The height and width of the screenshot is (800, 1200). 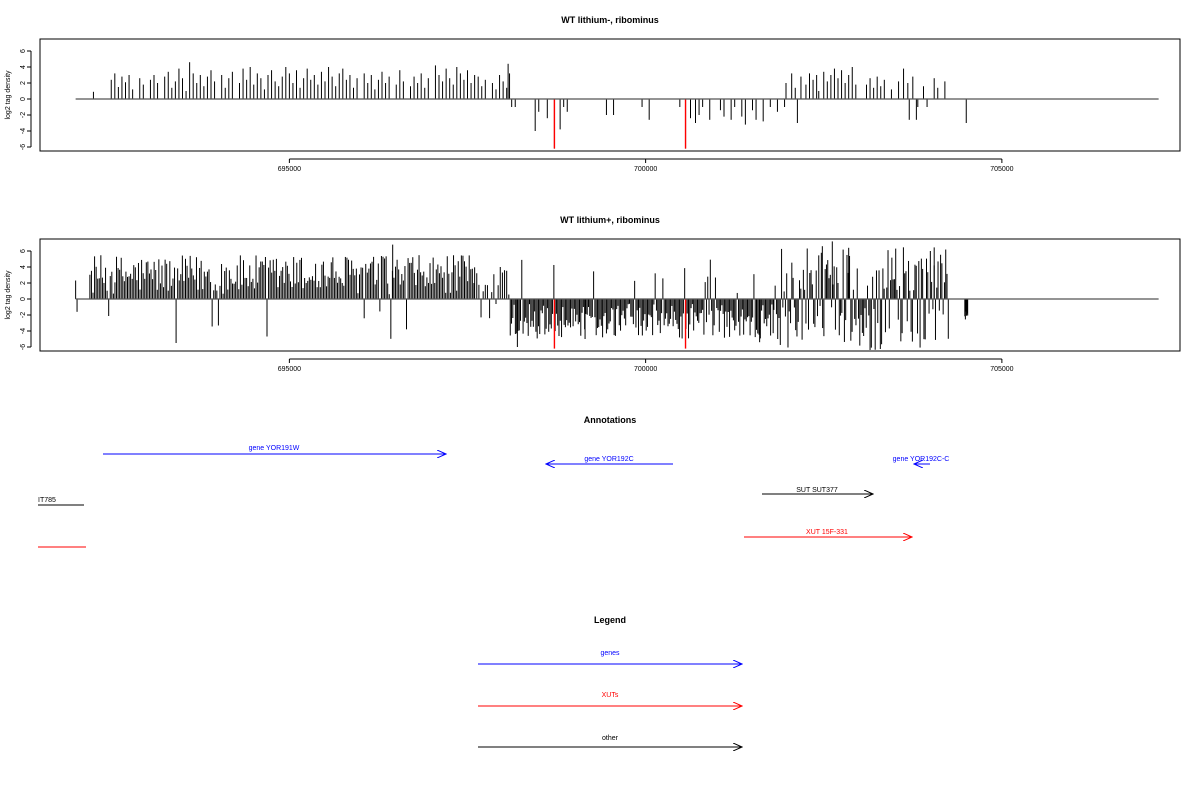 What do you see at coordinates (61, 501) in the screenshot?
I see `feature-it785: IT785` at bounding box center [61, 501].